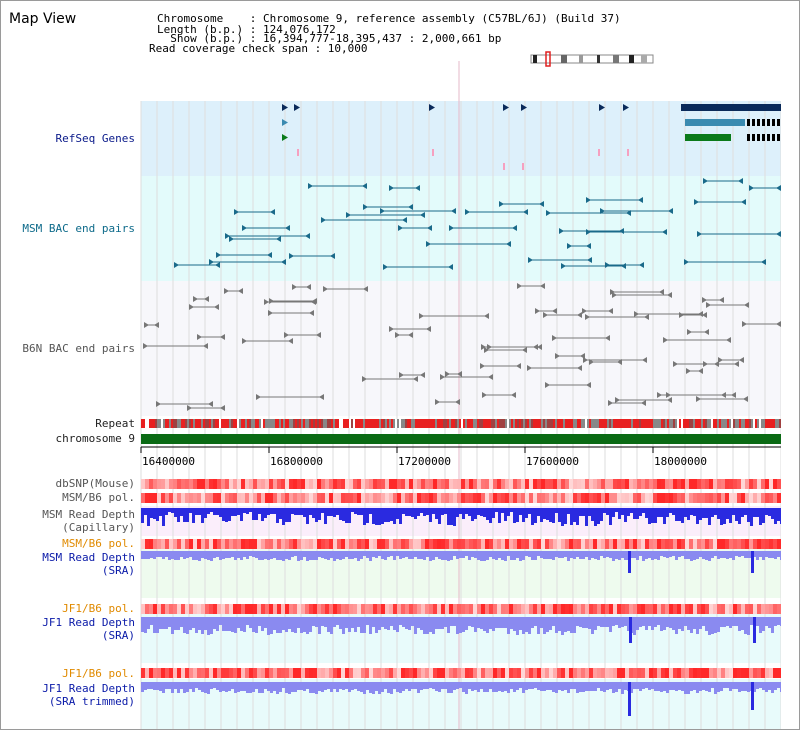 This screenshot has width=800, height=730. I want to click on ideogram-band, so click(564, 59).